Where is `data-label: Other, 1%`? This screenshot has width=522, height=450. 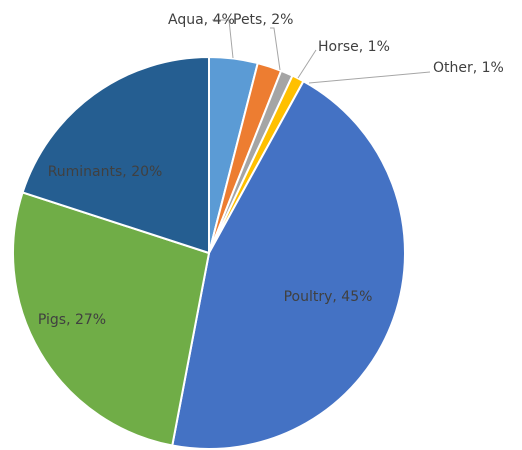 data-label: Other, 1% is located at coordinates (468, 68).